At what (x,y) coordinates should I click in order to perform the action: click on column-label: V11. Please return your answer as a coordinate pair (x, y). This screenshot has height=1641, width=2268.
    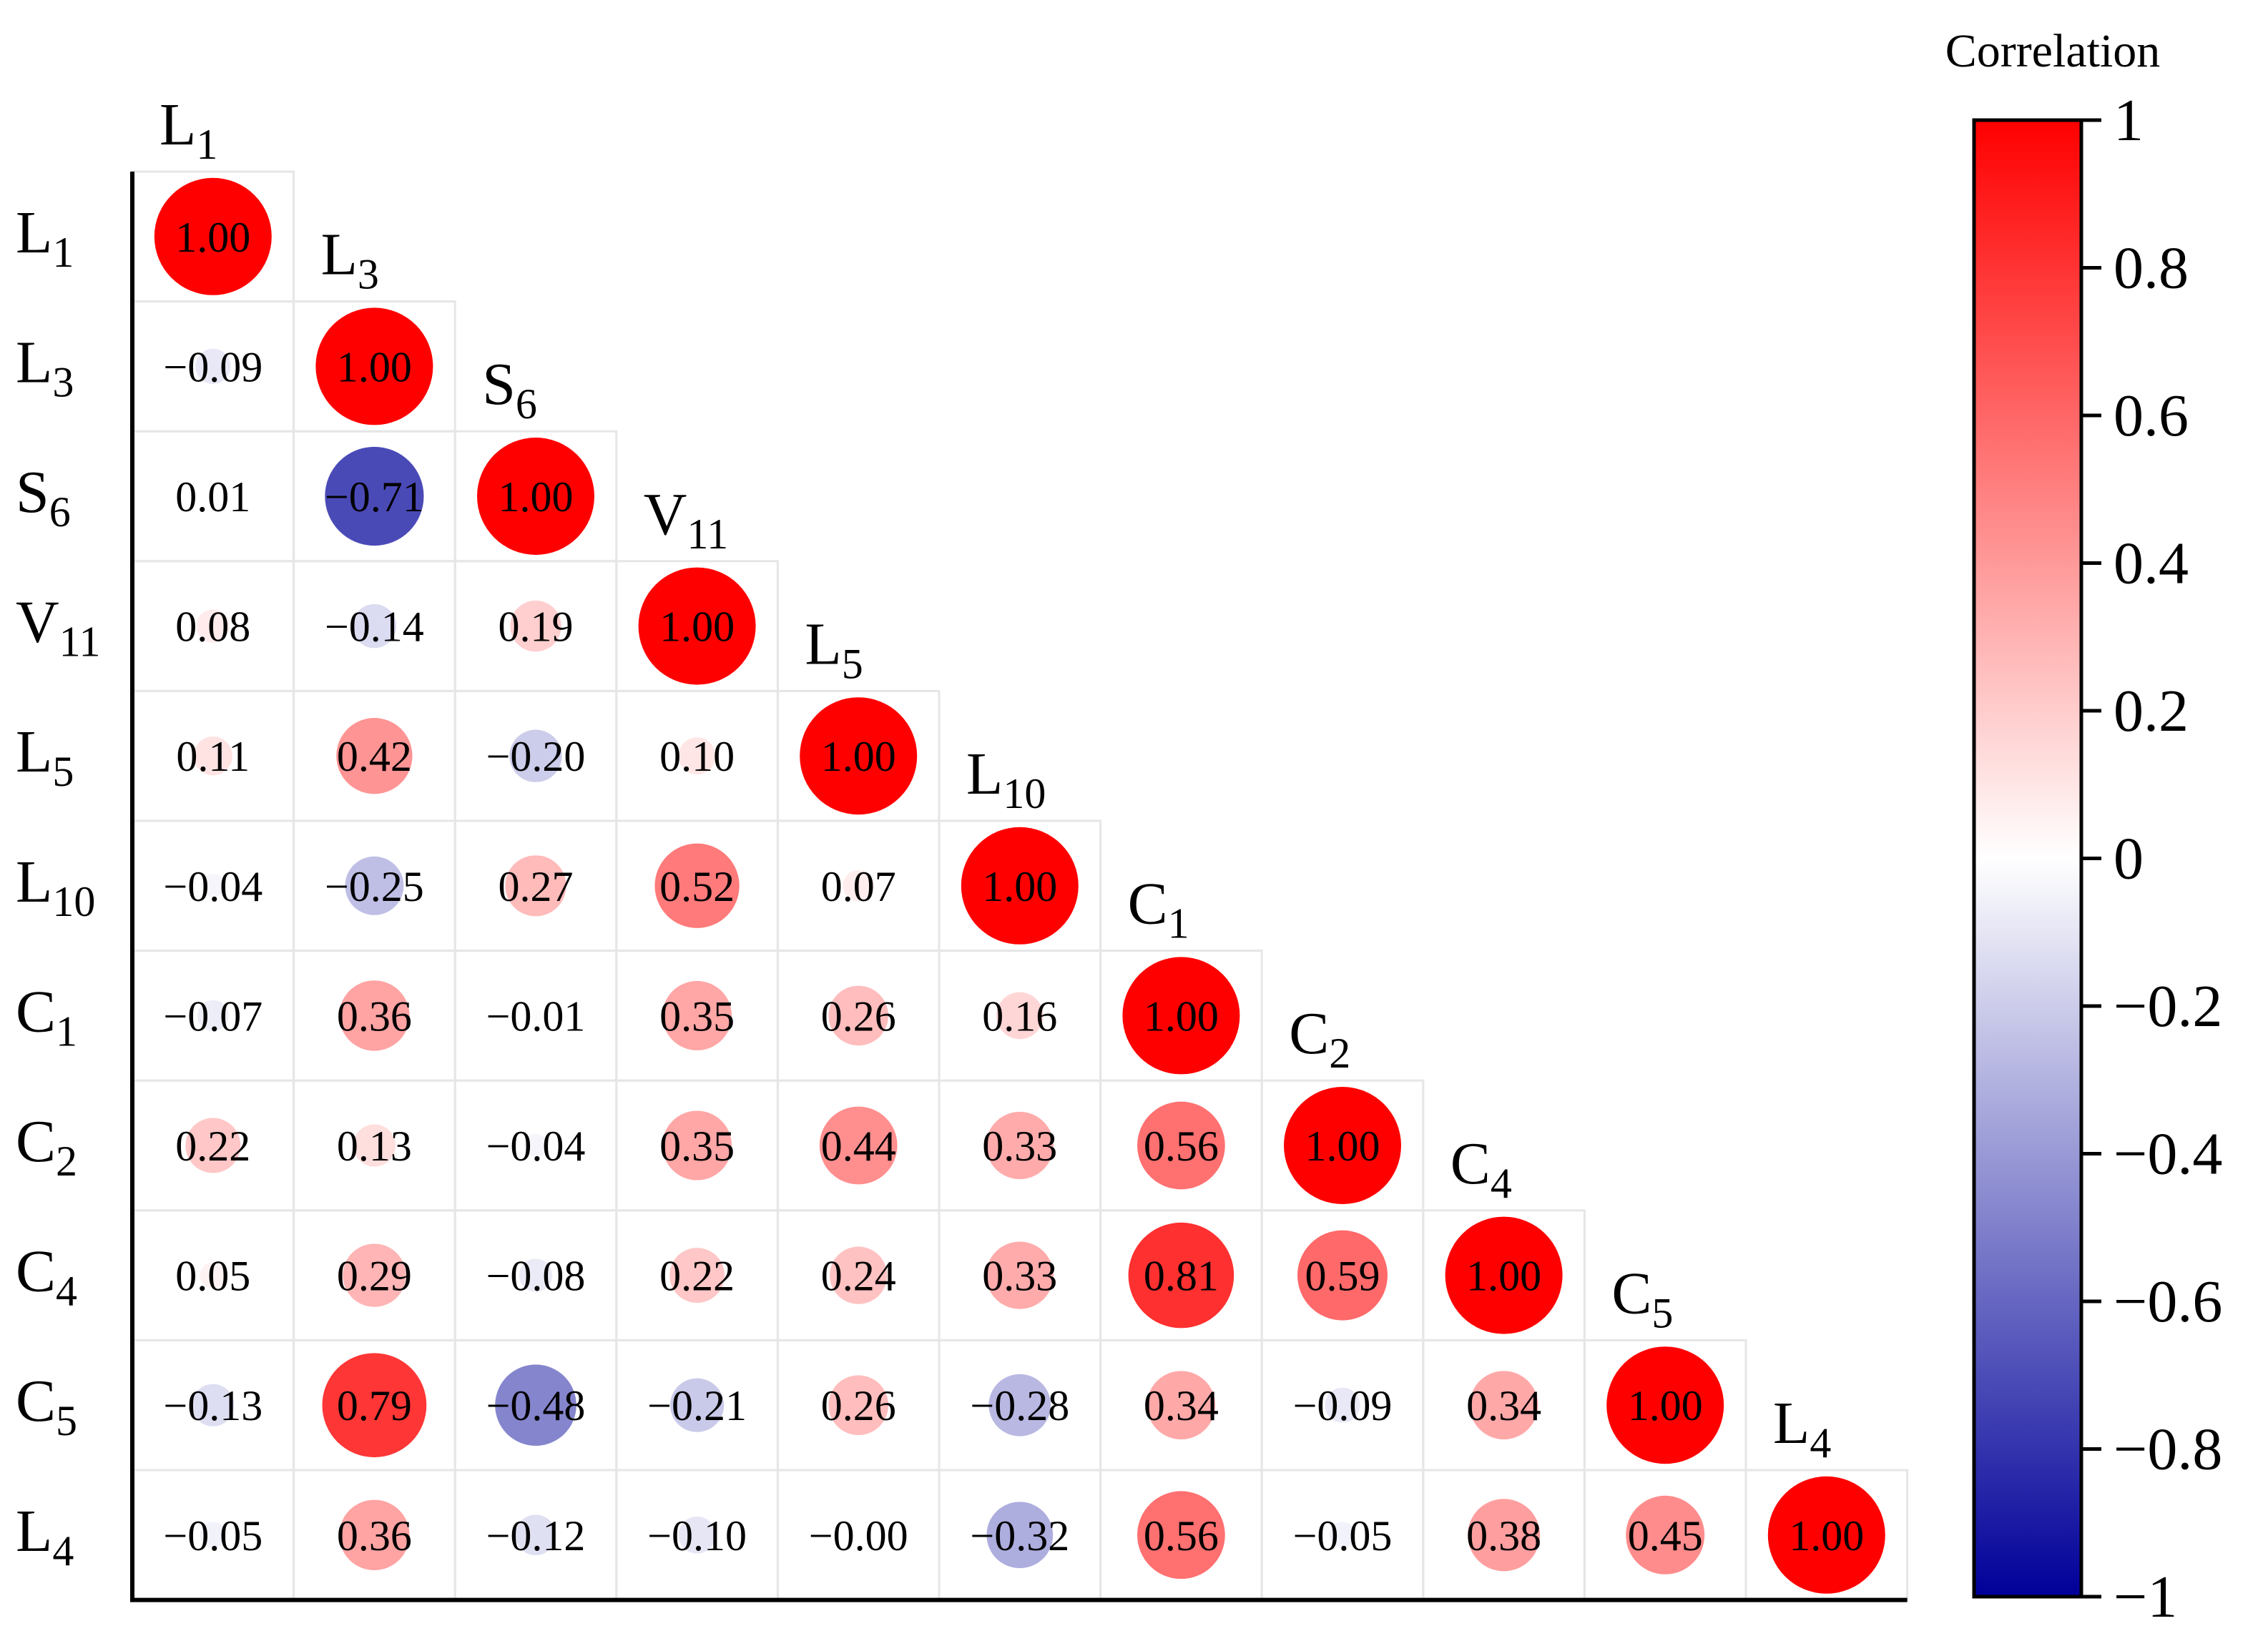
    Looking at the image, I should click on (686, 520).